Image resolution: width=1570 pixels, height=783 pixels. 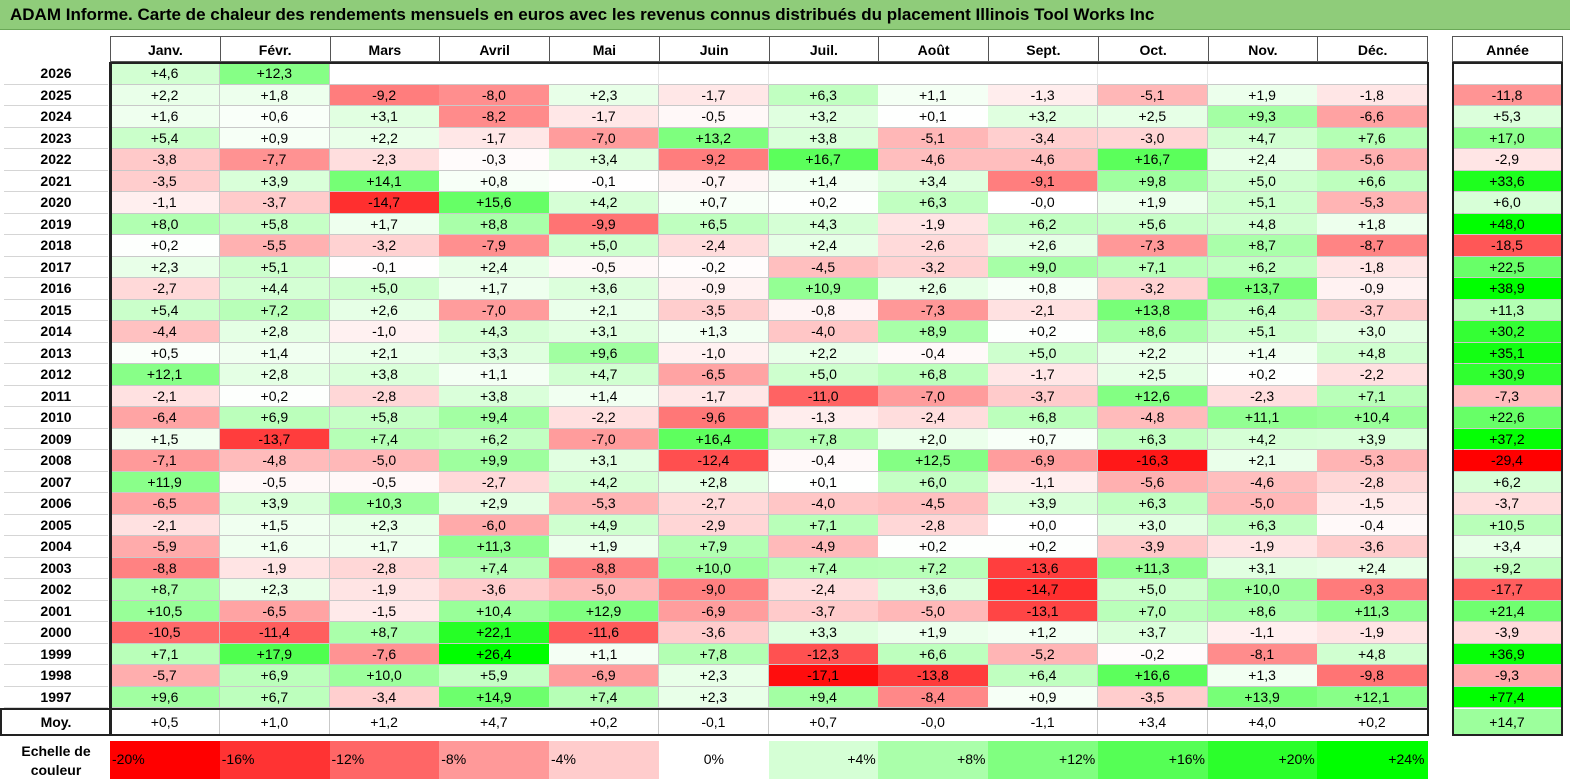 I want to click on year-label: 2006, so click(x=56, y=504).